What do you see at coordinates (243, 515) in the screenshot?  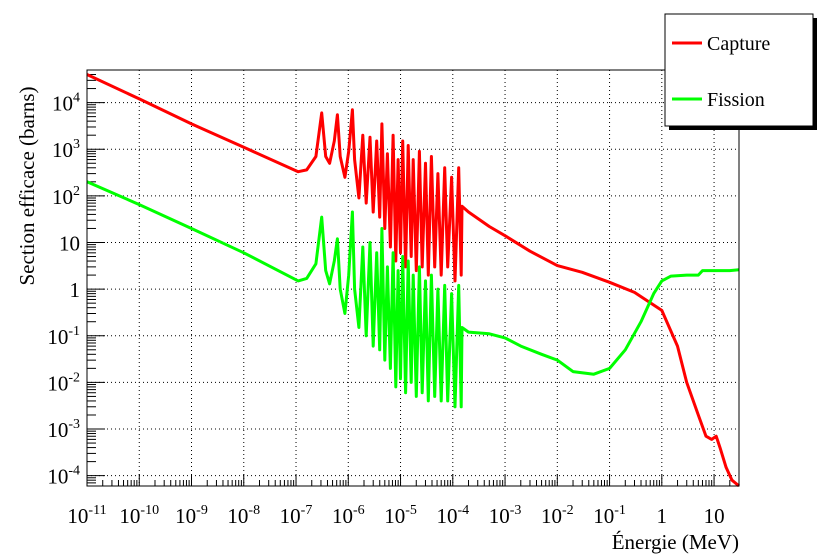 I see `x-tick-label: 10⁻⁸` at bounding box center [243, 515].